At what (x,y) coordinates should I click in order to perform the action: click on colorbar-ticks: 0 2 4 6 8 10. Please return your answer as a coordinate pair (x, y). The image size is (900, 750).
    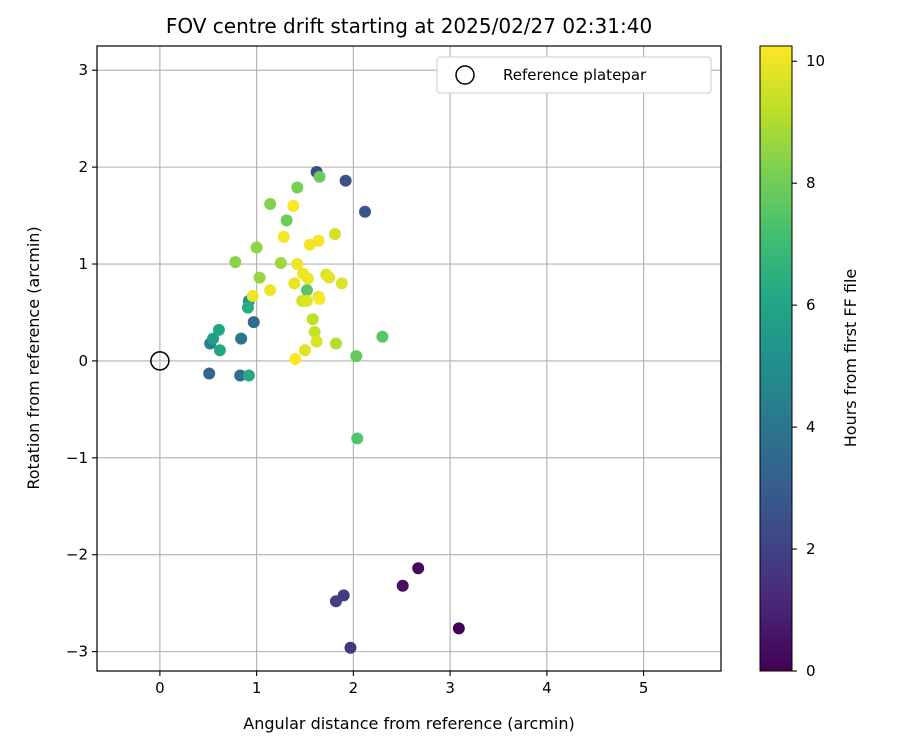
    Looking at the image, I should click on (808, 366).